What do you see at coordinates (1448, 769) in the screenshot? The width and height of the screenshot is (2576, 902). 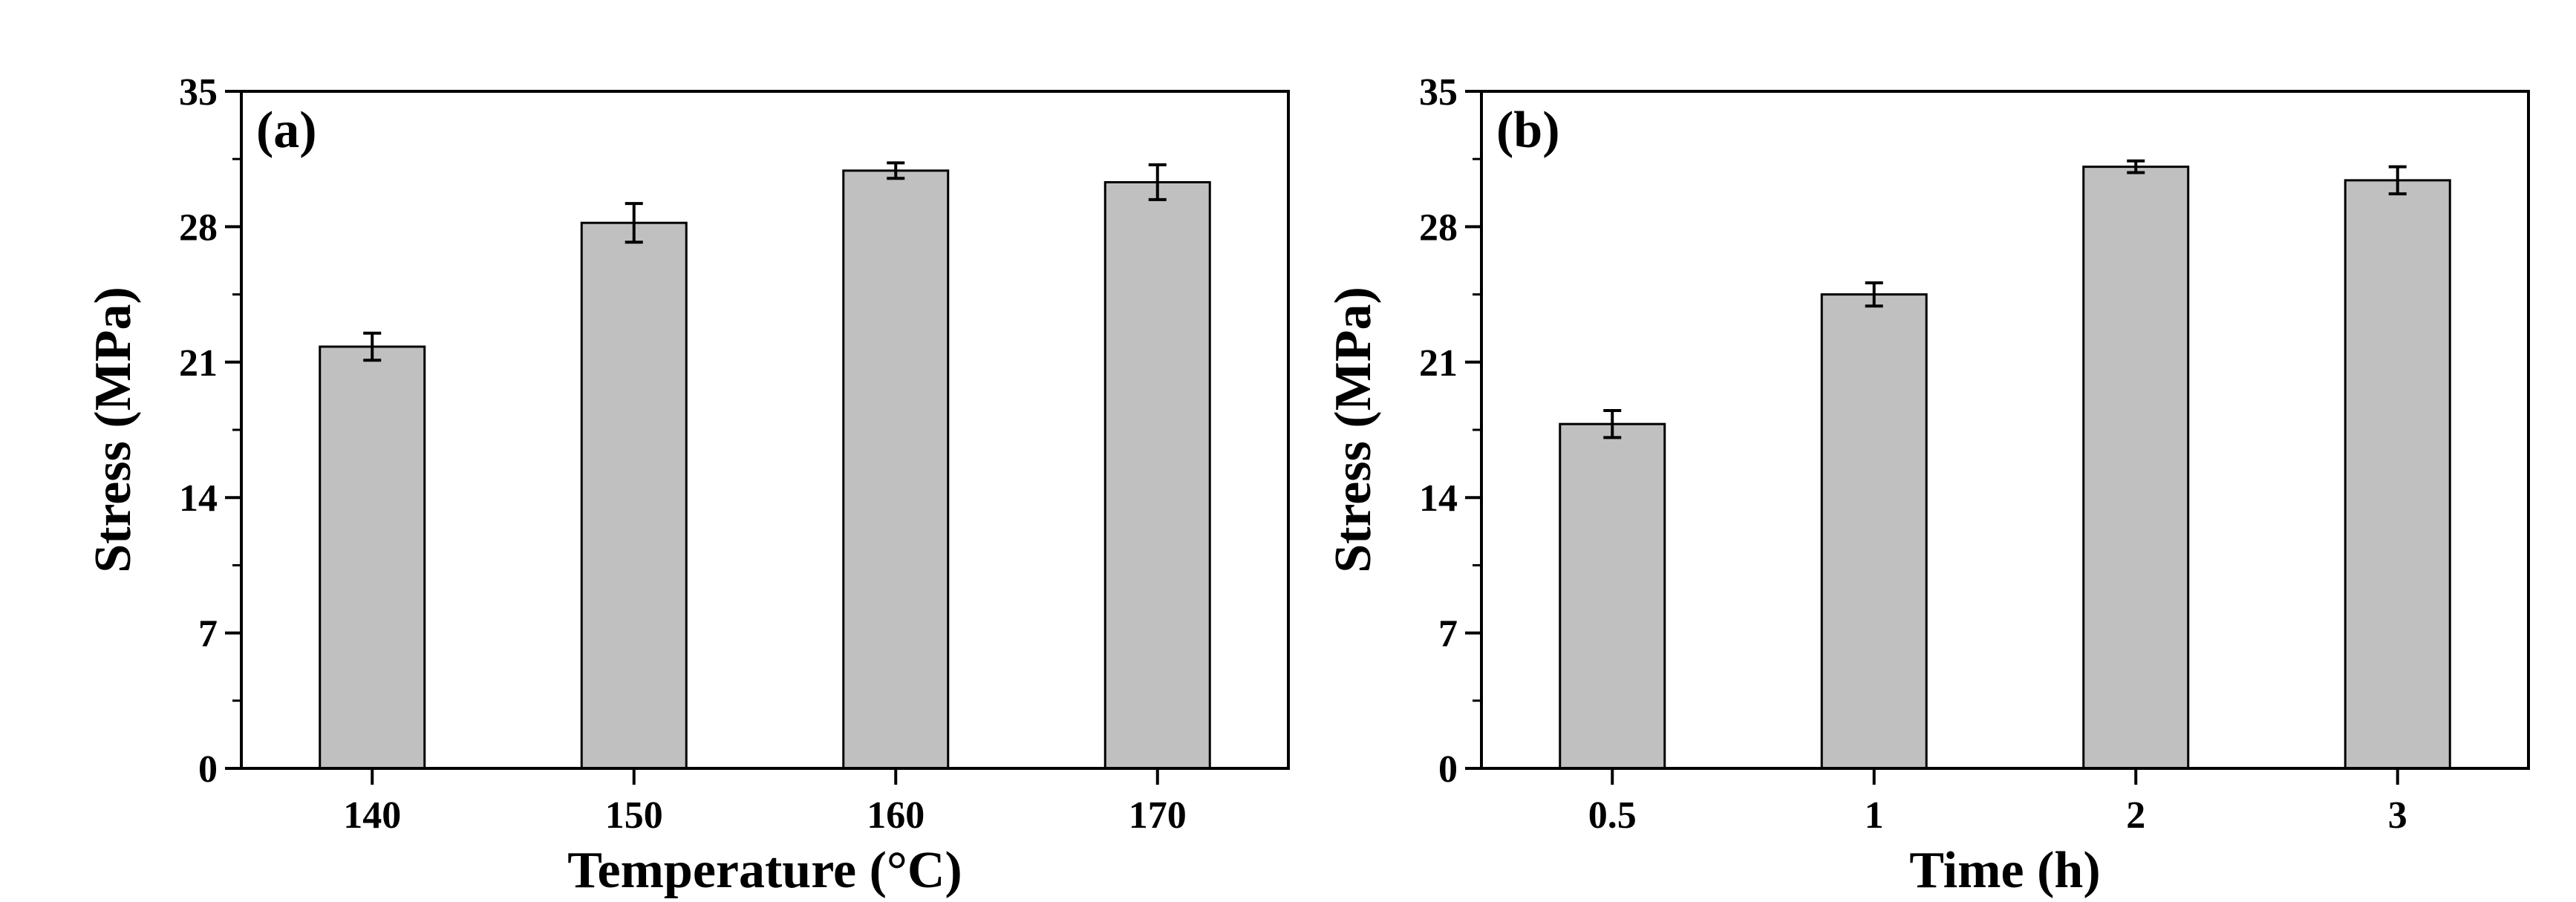 I see `y-tick-label-b-0: 0` at bounding box center [1448, 769].